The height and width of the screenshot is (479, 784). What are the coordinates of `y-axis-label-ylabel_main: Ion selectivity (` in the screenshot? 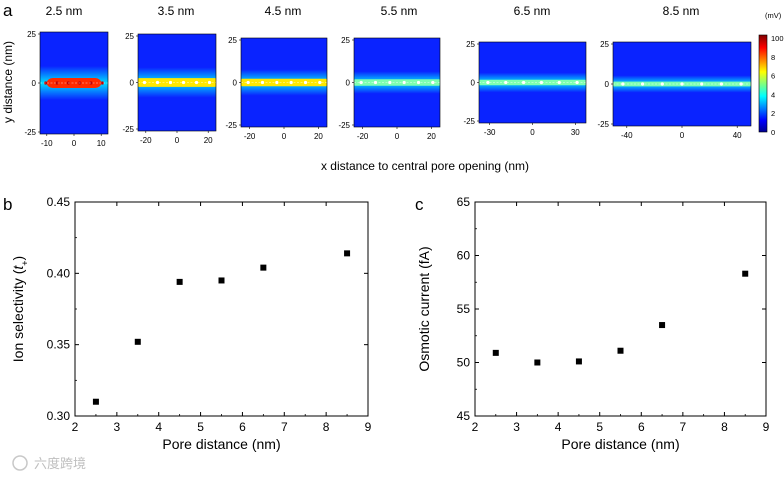 It's located at (18, 315).